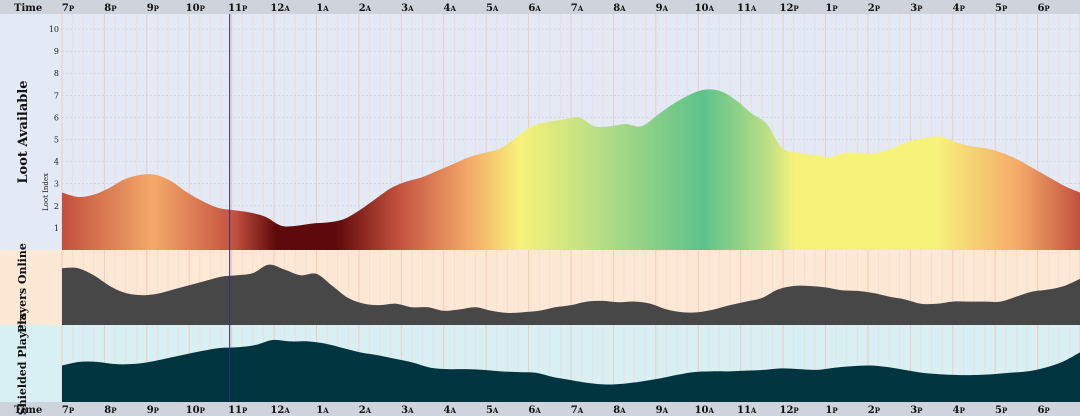 This screenshot has height=416, width=1080. I want to click on loot-y-tick-label: 4, so click(56, 162).